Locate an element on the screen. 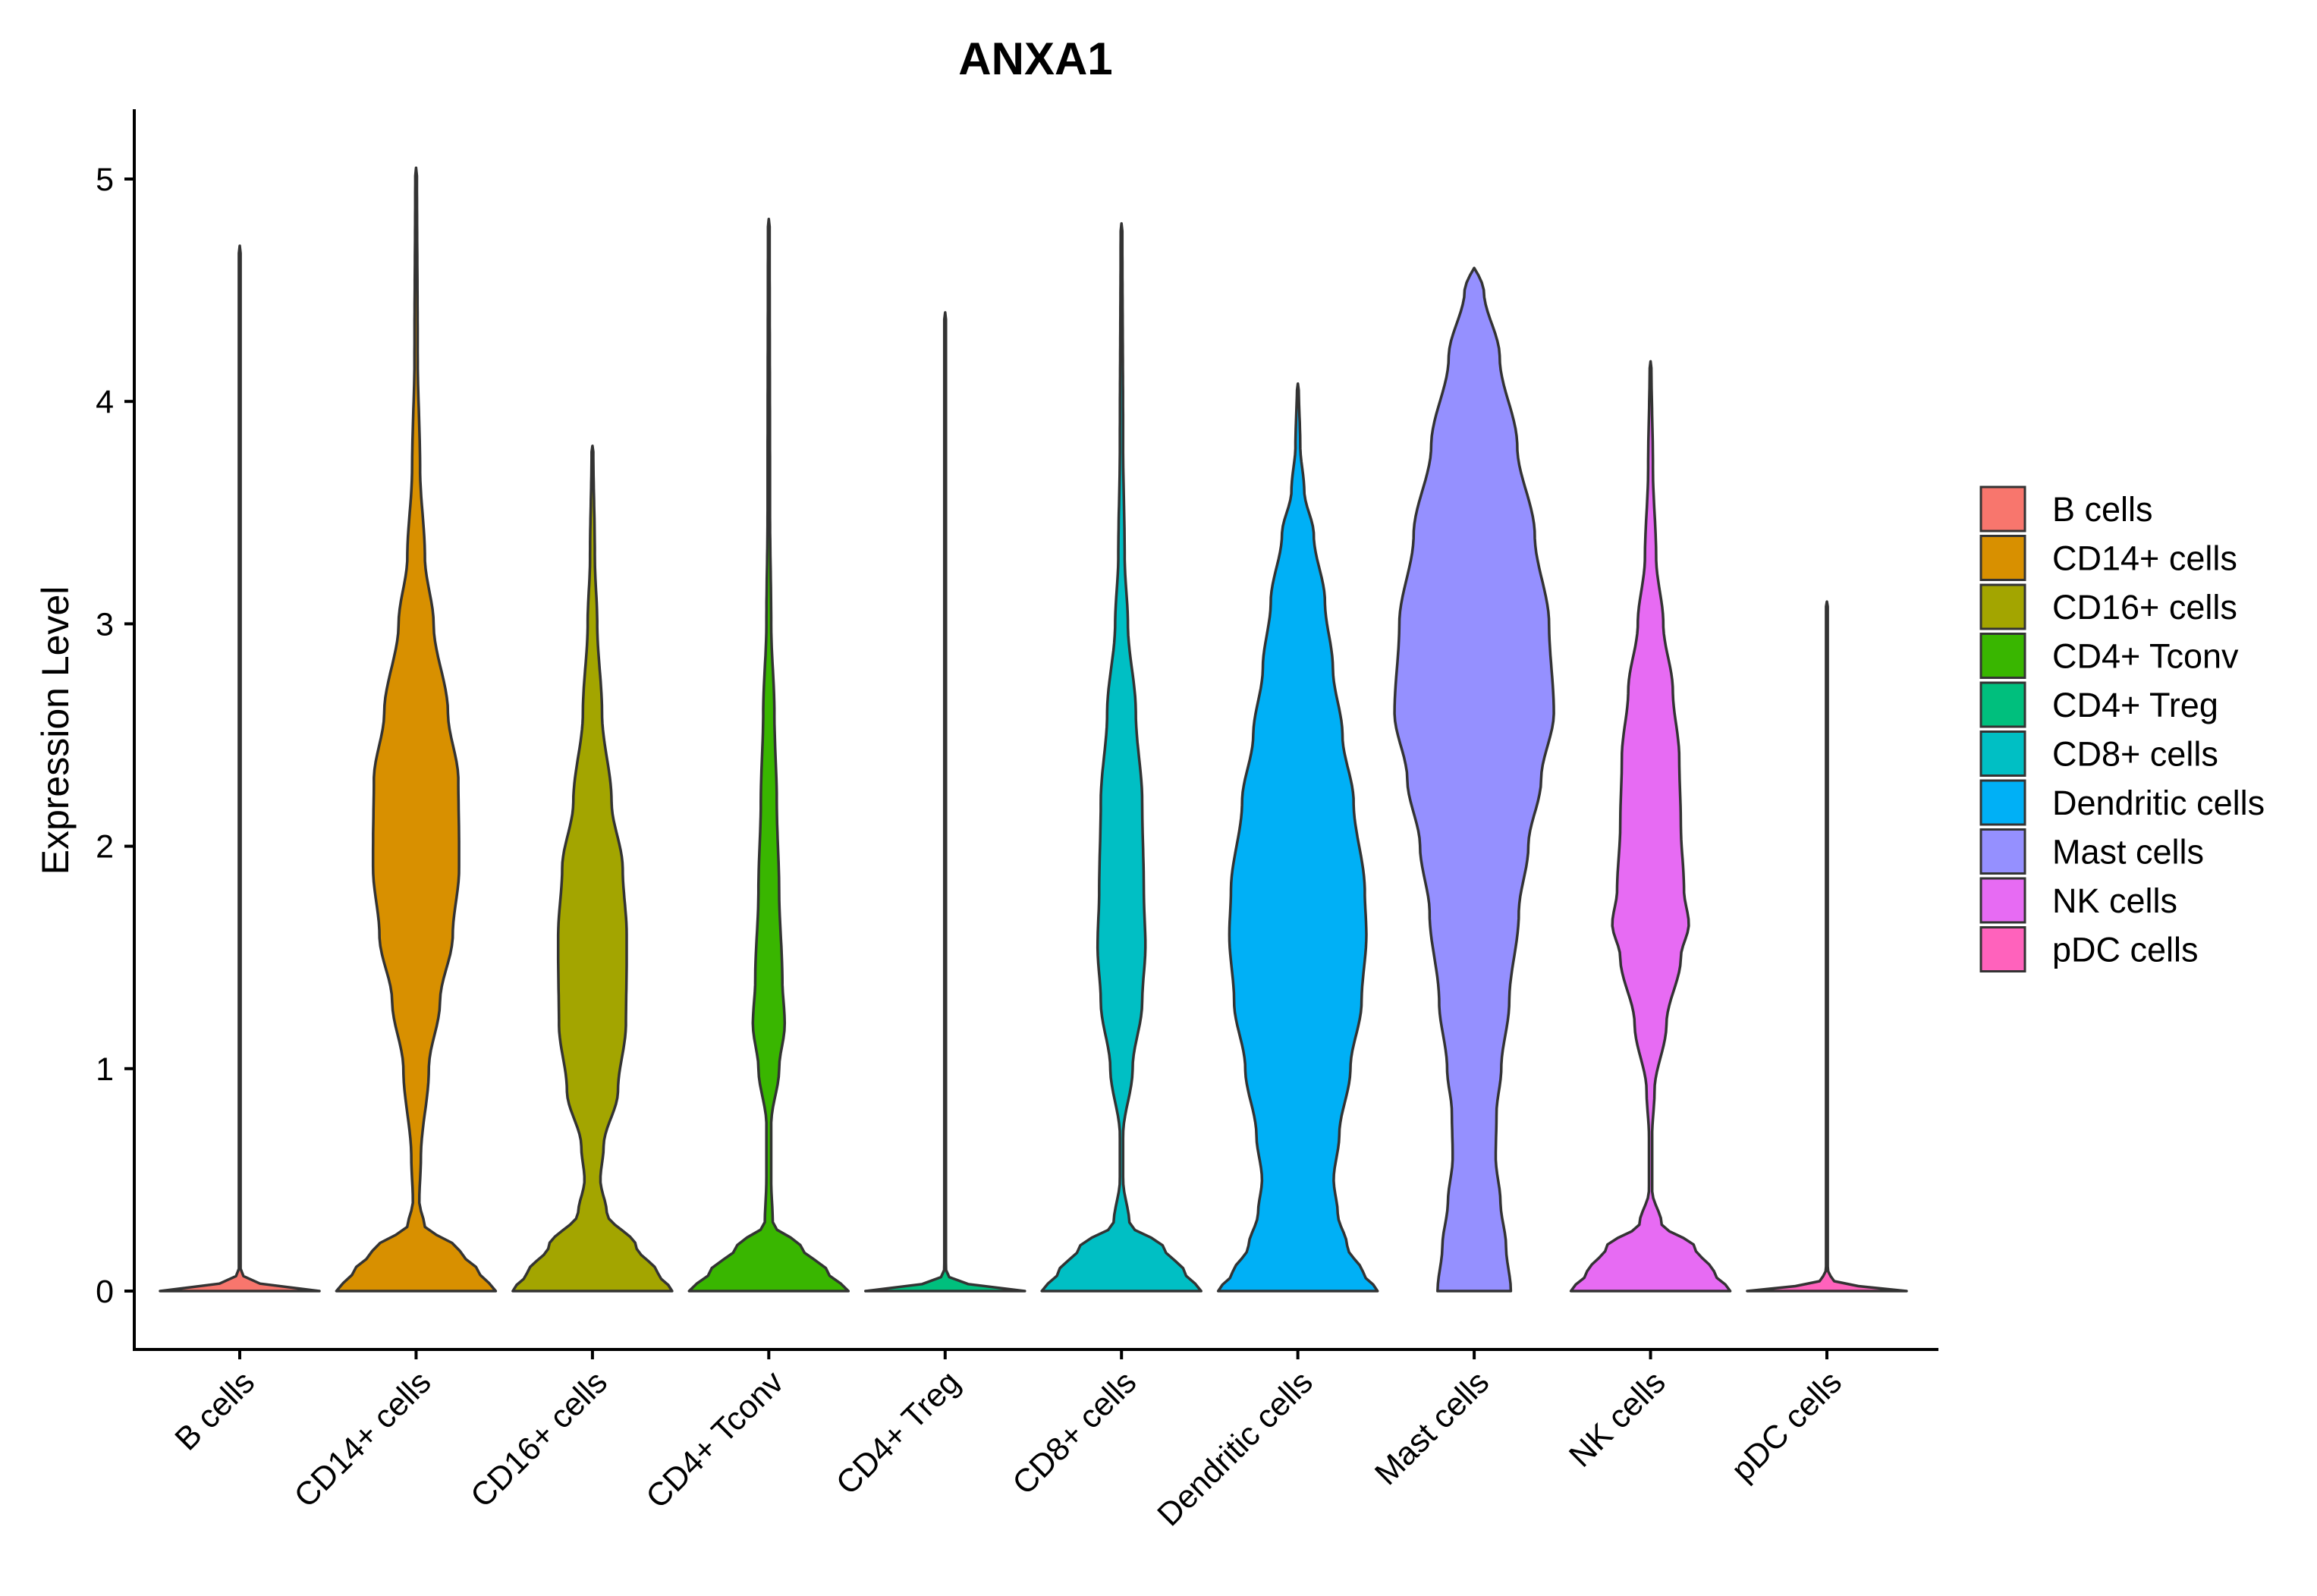 The width and height of the screenshot is (2317, 1596). violin-cd8-cells is located at coordinates (1121, 757).